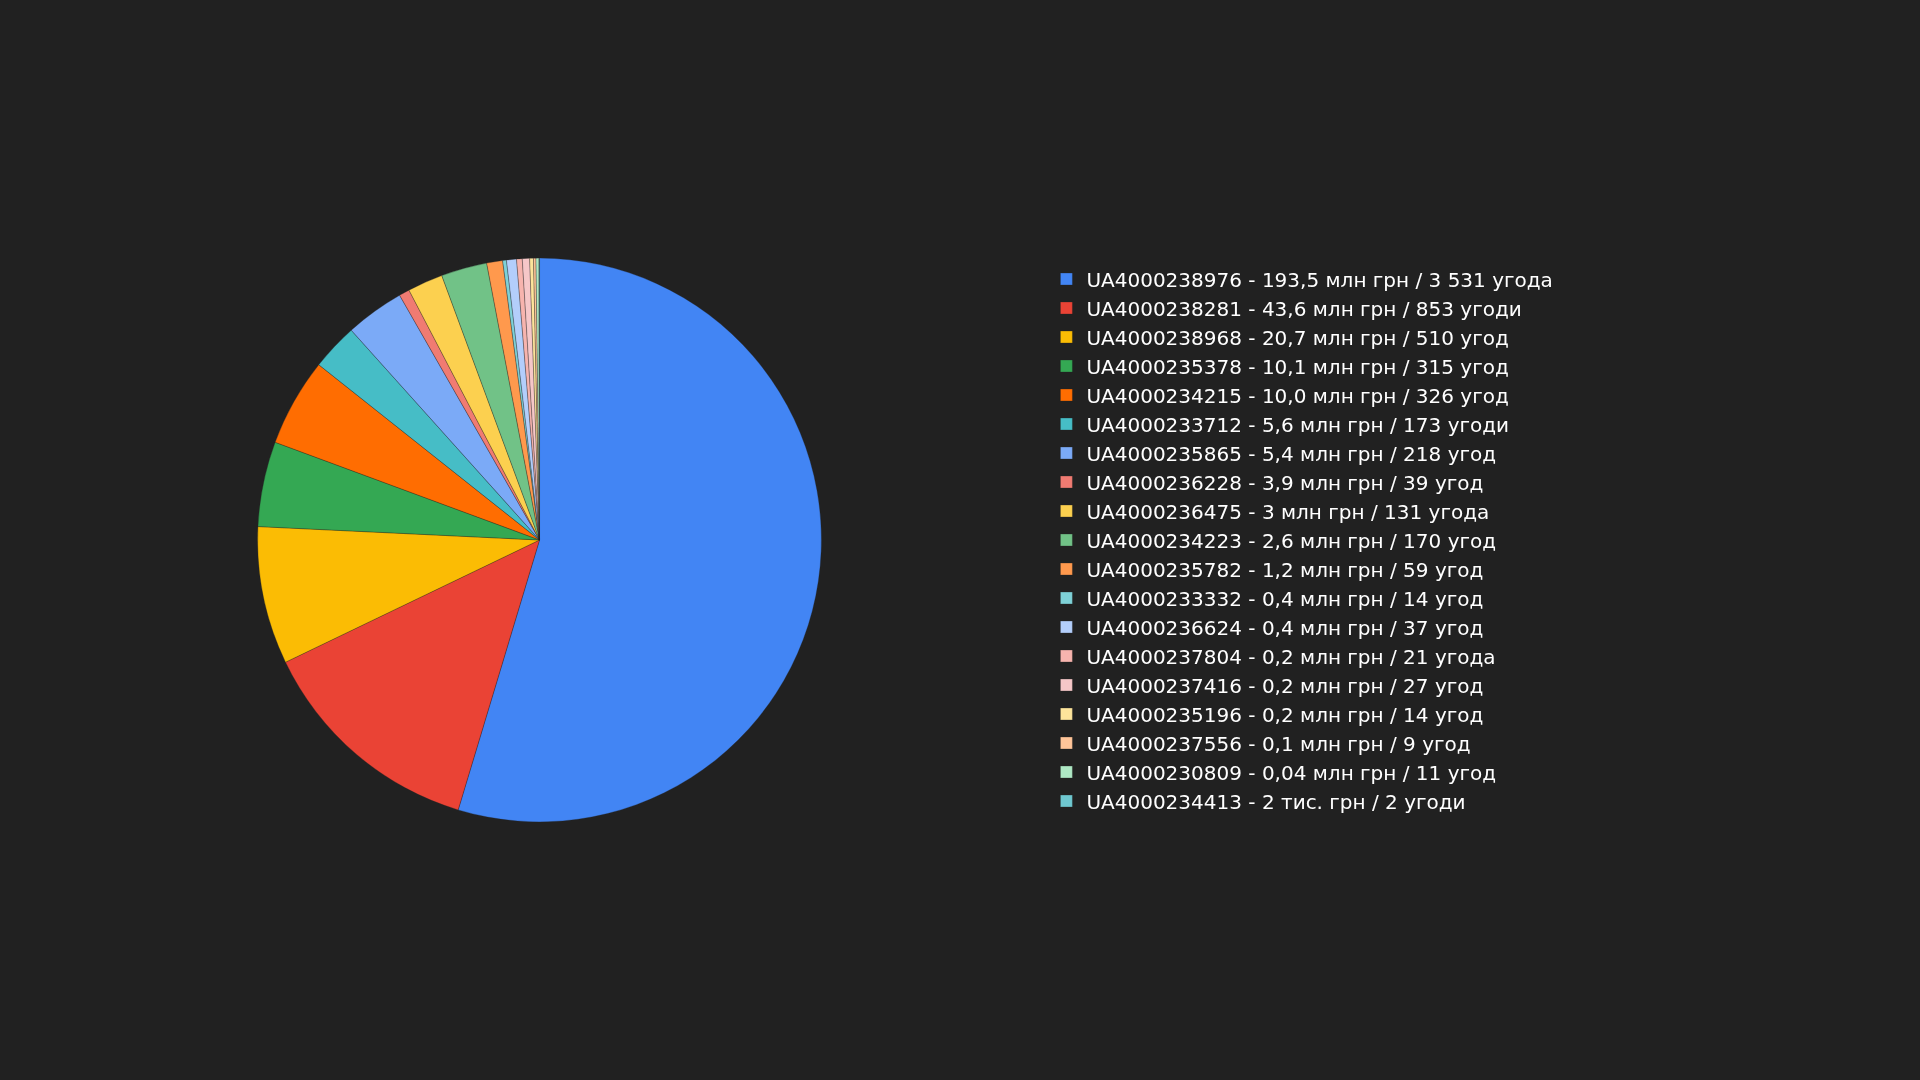 This screenshot has width=1920, height=1080. What do you see at coordinates (1291, 453) in the screenshot?
I see `legend-label: UA4000235865 - 5,4 млн грн / 218 угод` at bounding box center [1291, 453].